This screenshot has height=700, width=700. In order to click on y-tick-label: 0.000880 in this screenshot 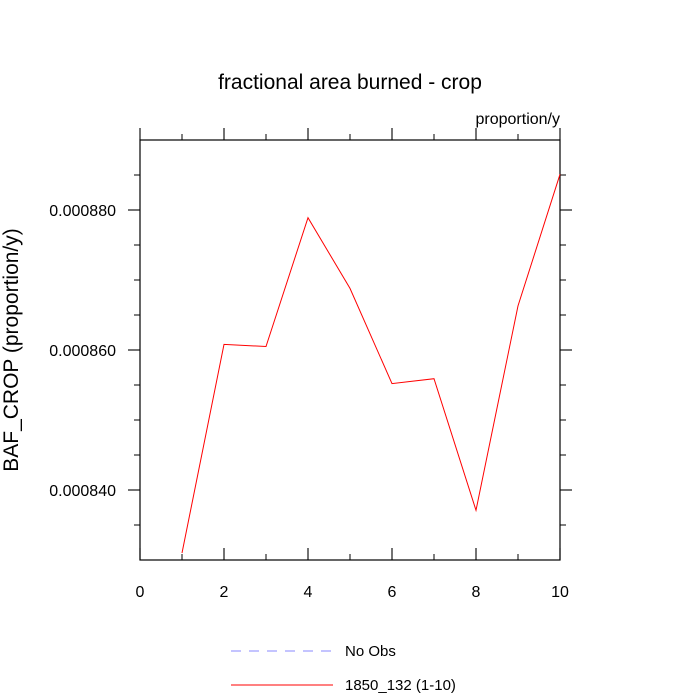, I will do `click(82, 211)`.